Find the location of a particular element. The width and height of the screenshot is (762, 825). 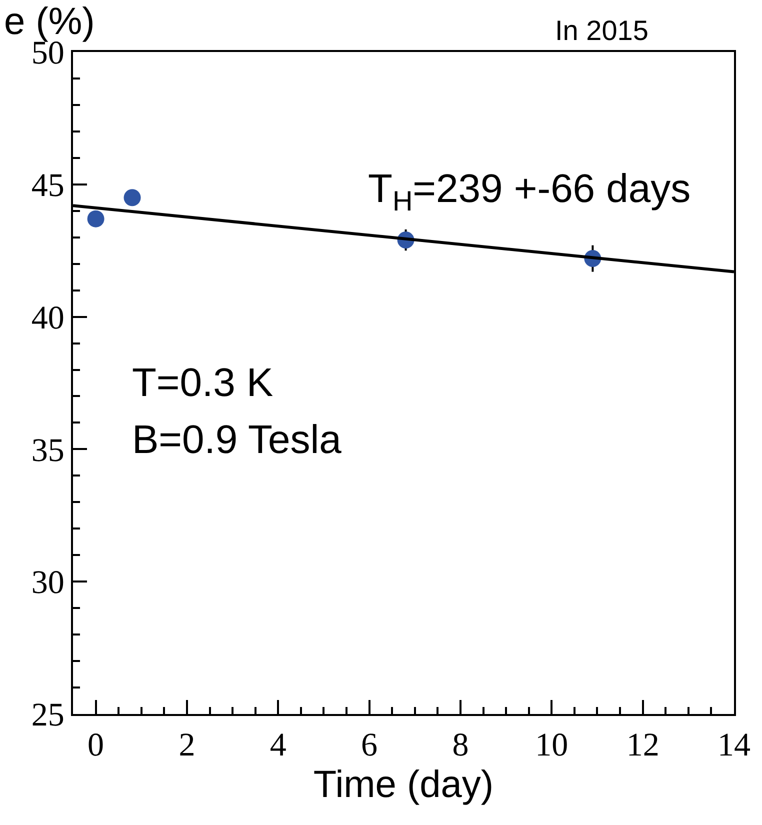

x-axis-title: Time (day) is located at coordinates (403, 785).